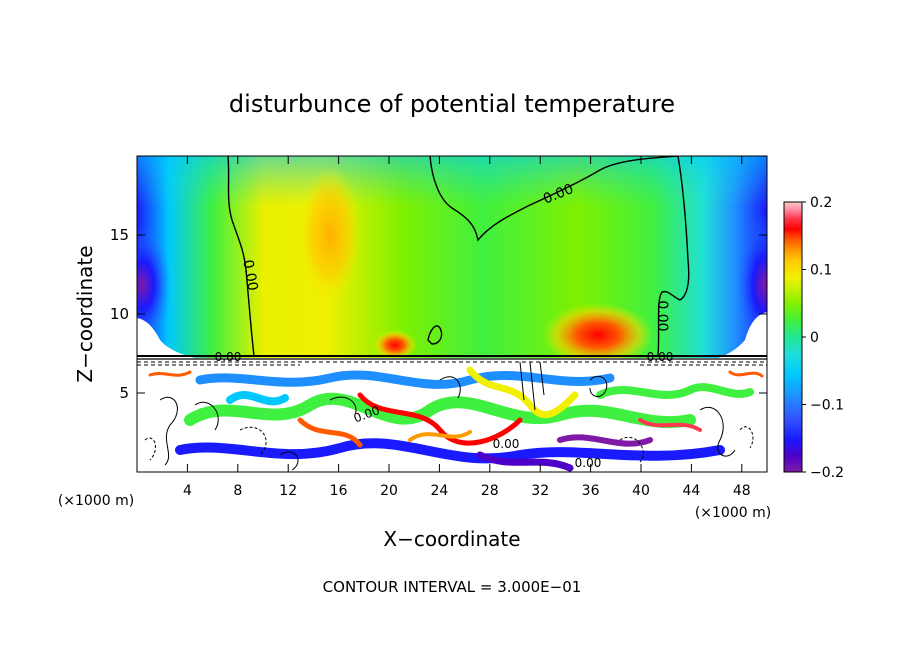  I want to click on warm-anomaly-right, so click(598, 335).